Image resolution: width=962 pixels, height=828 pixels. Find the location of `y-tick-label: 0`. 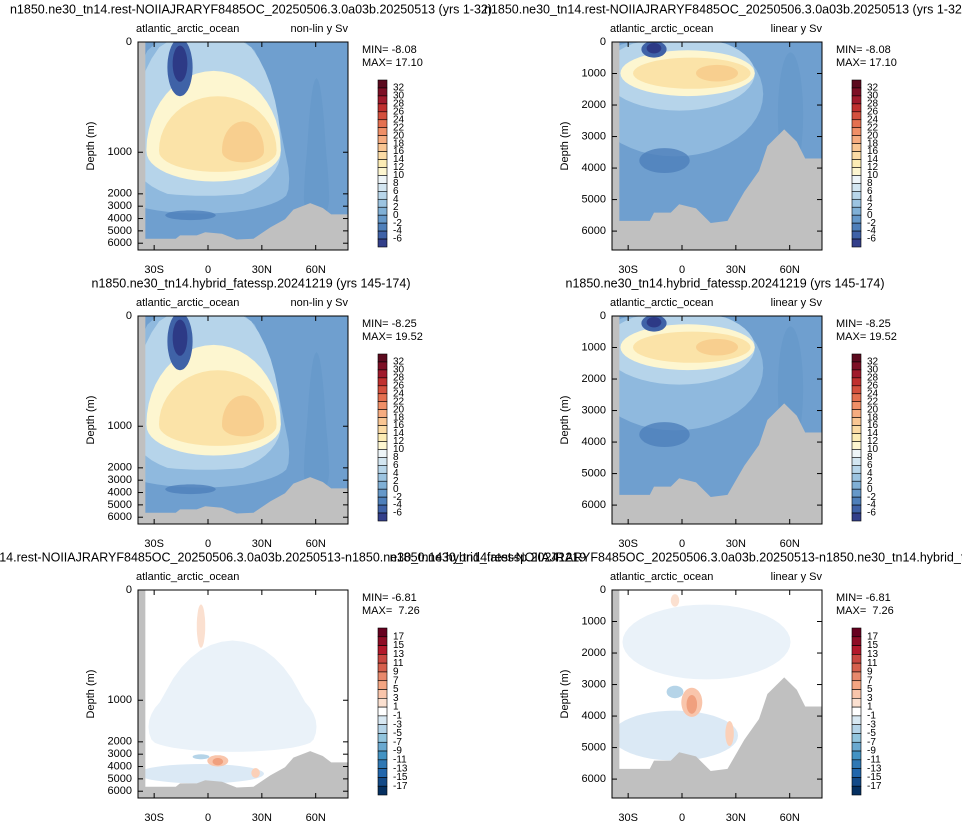

y-tick-label: 0 is located at coordinates (603, 590).